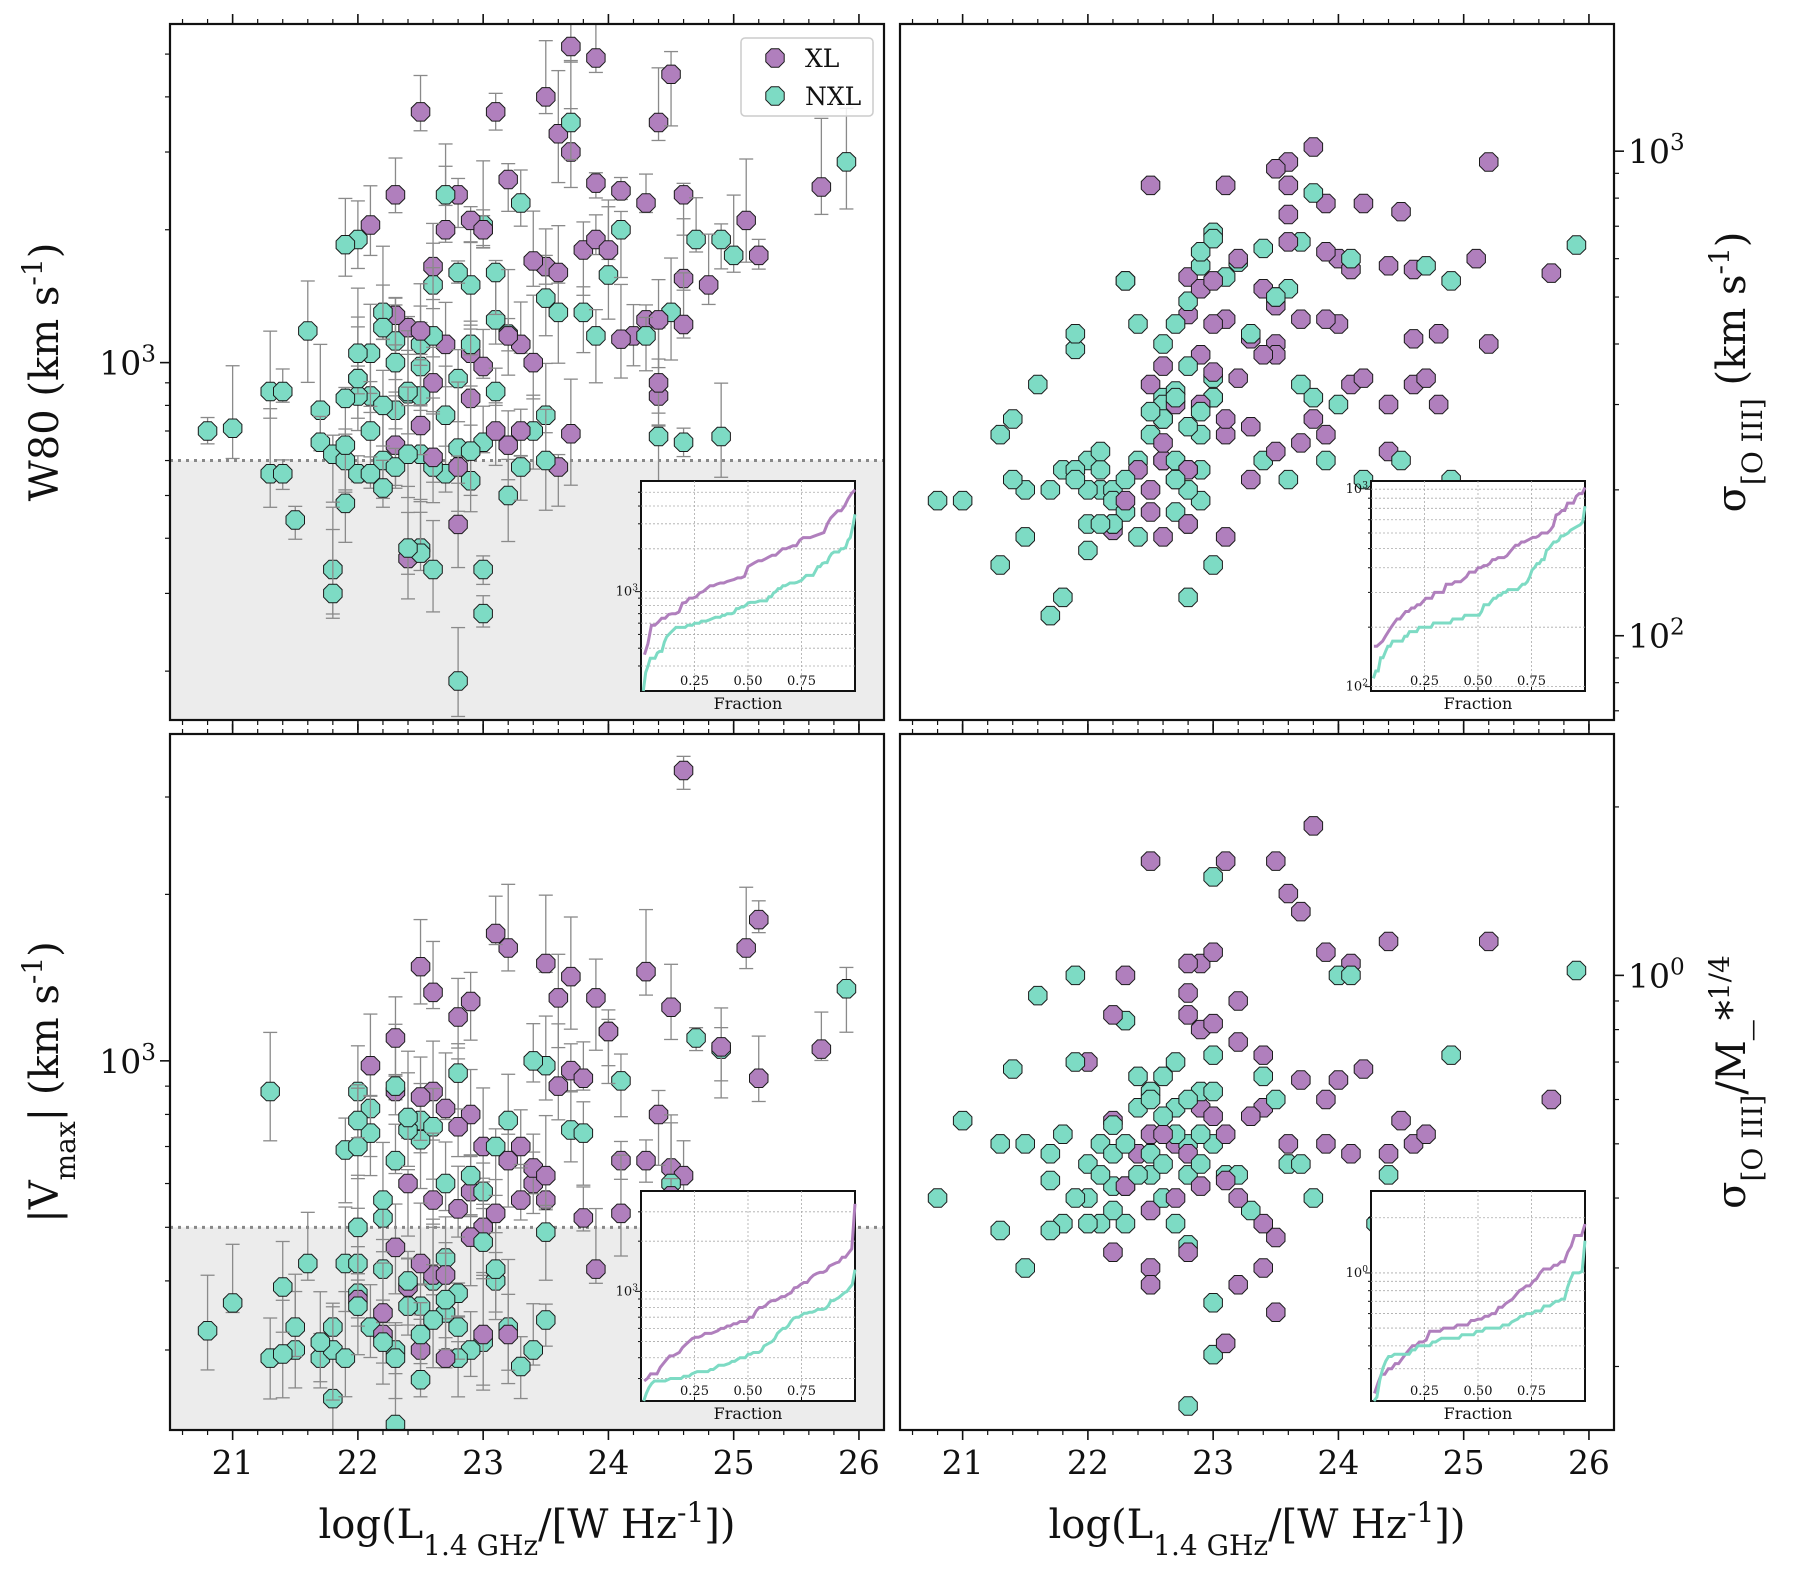 This screenshot has height=1576, width=1800. I want to click on x-tick-label: 25, so click(734, 1462).